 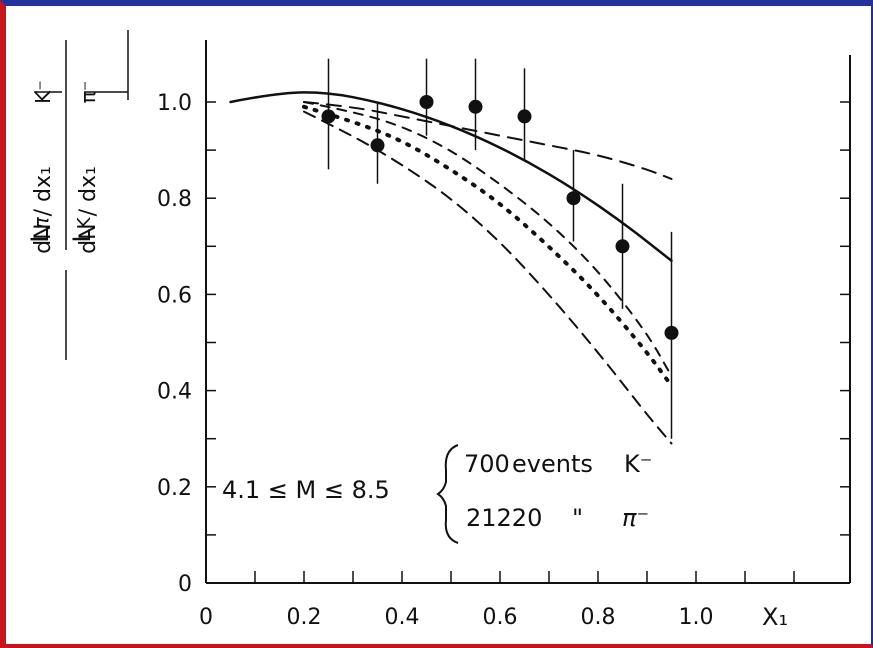 I want to click on annotation-brace, so click(x=447, y=494).